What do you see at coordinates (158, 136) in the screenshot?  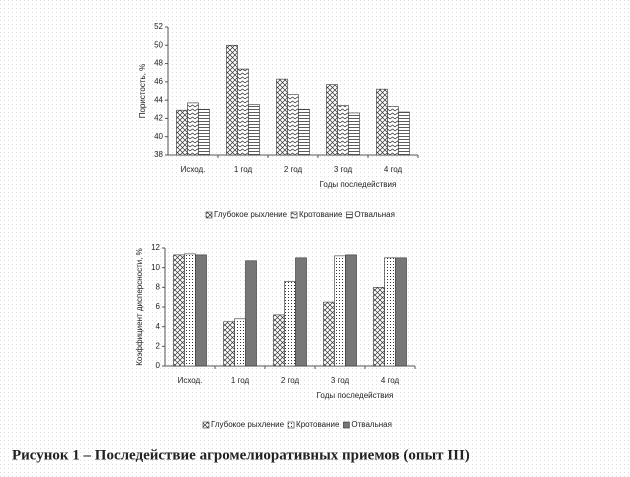 I see `y-tick-label: 40` at bounding box center [158, 136].